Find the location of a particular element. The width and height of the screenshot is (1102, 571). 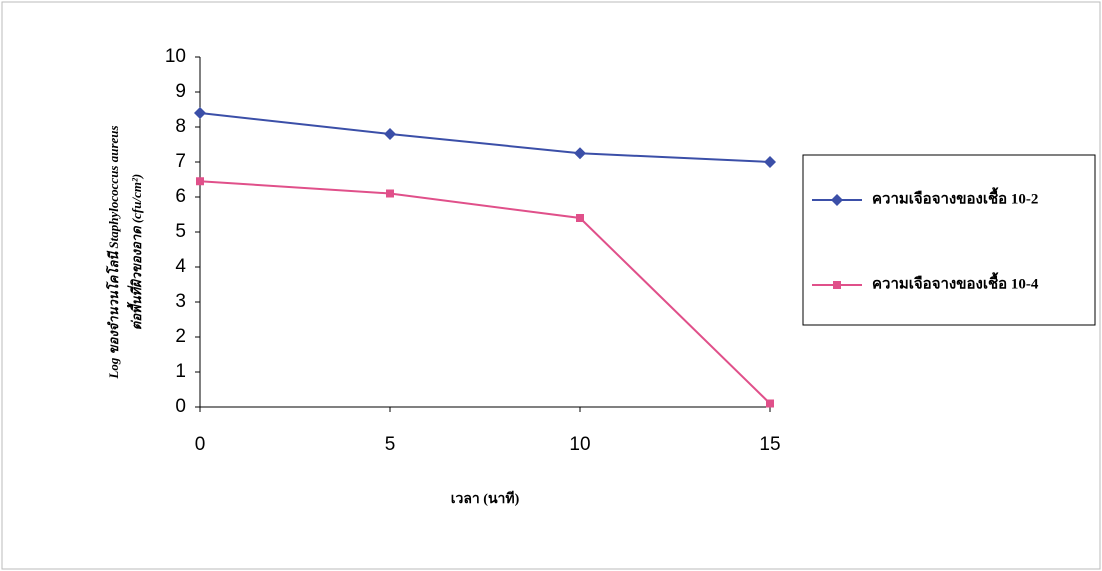

y-tick-label: 5 is located at coordinates (180, 231).